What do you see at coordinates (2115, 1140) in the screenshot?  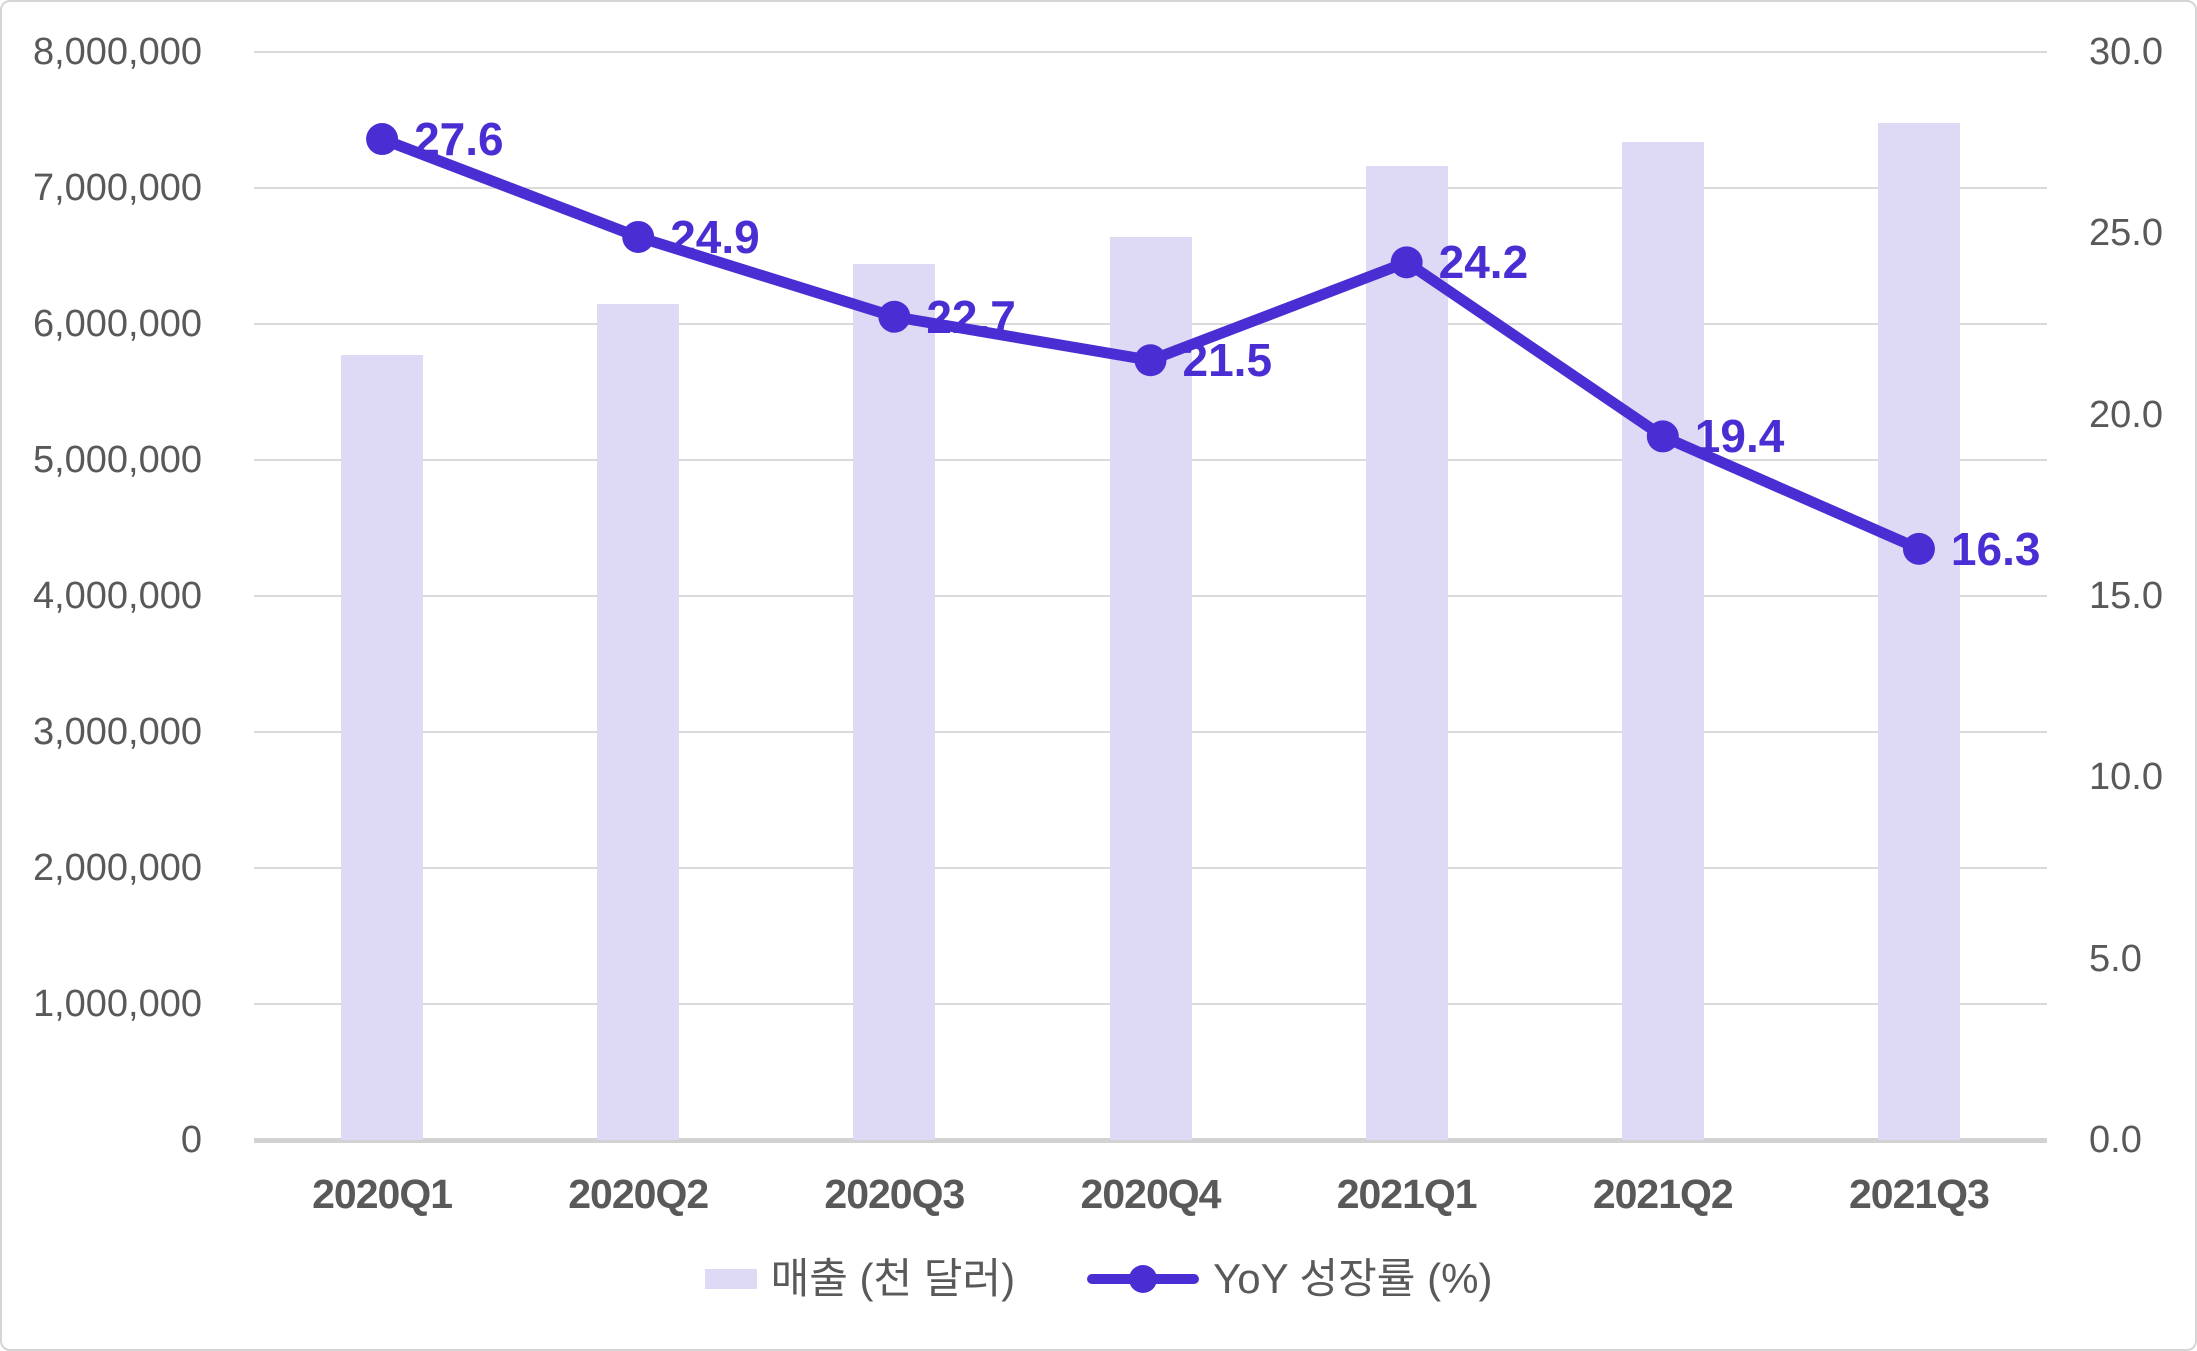 I see `right-axis-tick: 0.0` at bounding box center [2115, 1140].